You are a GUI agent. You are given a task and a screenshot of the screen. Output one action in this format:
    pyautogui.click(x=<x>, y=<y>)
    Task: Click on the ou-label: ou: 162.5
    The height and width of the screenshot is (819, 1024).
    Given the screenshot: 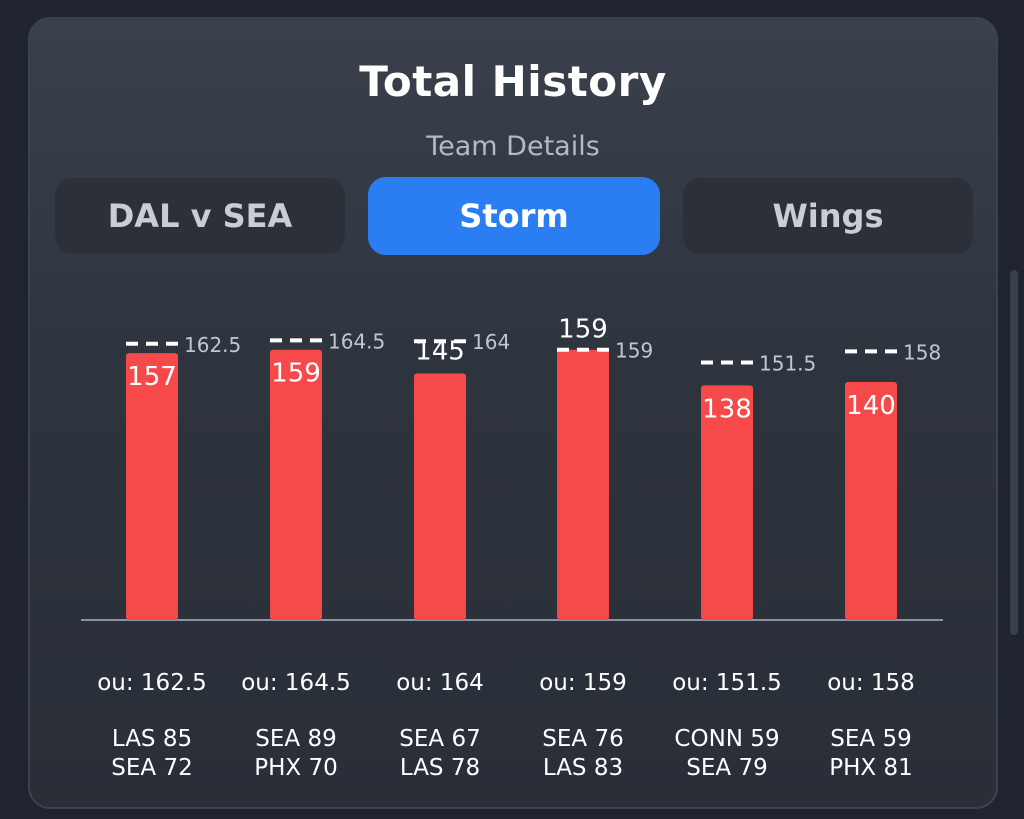 What is the action you would take?
    pyautogui.click(x=152, y=683)
    